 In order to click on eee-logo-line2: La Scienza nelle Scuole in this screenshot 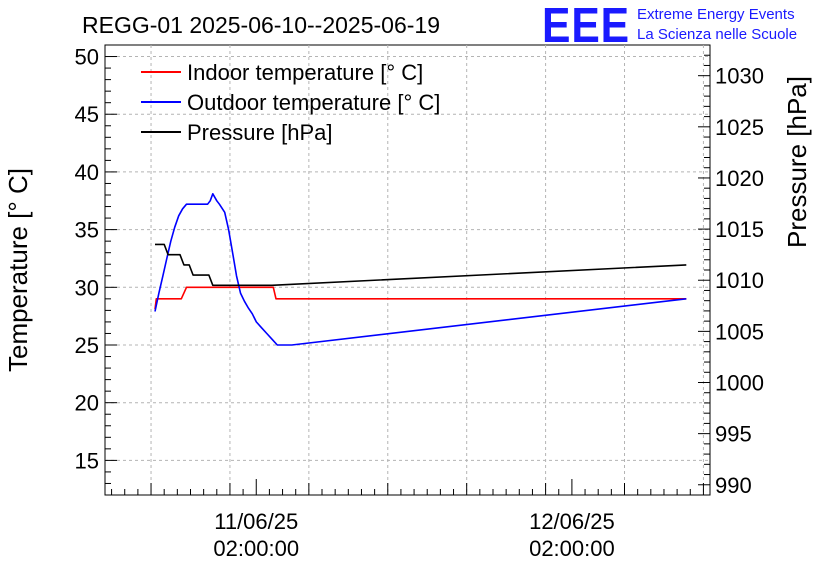, I will do `click(717, 34)`.